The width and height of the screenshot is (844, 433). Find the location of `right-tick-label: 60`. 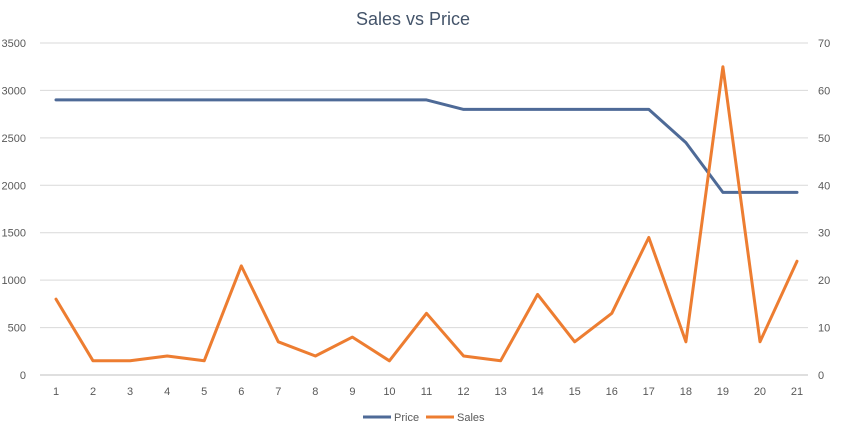

right-tick-label: 60 is located at coordinates (824, 91).